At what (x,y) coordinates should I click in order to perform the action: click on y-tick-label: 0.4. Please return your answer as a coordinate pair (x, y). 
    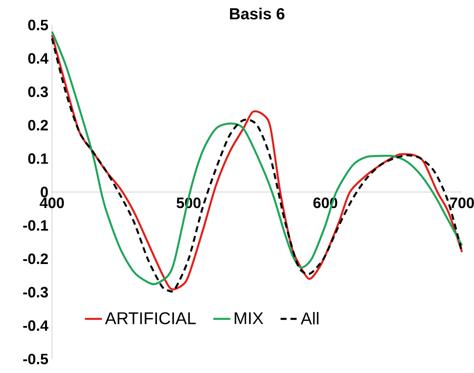
    Looking at the image, I should click on (38, 58).